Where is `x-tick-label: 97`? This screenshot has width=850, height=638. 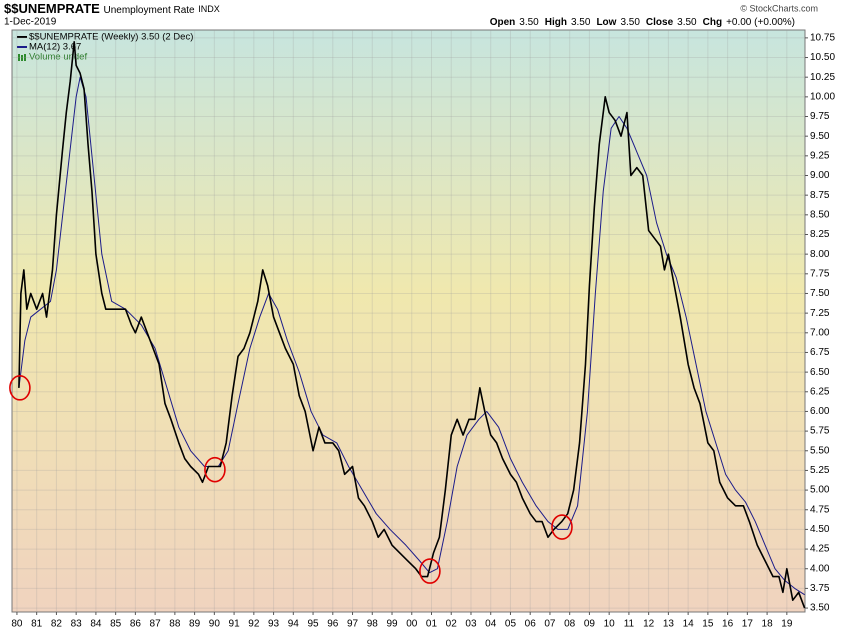 x-tick-label: 97 is located at coordinates (353, 624).